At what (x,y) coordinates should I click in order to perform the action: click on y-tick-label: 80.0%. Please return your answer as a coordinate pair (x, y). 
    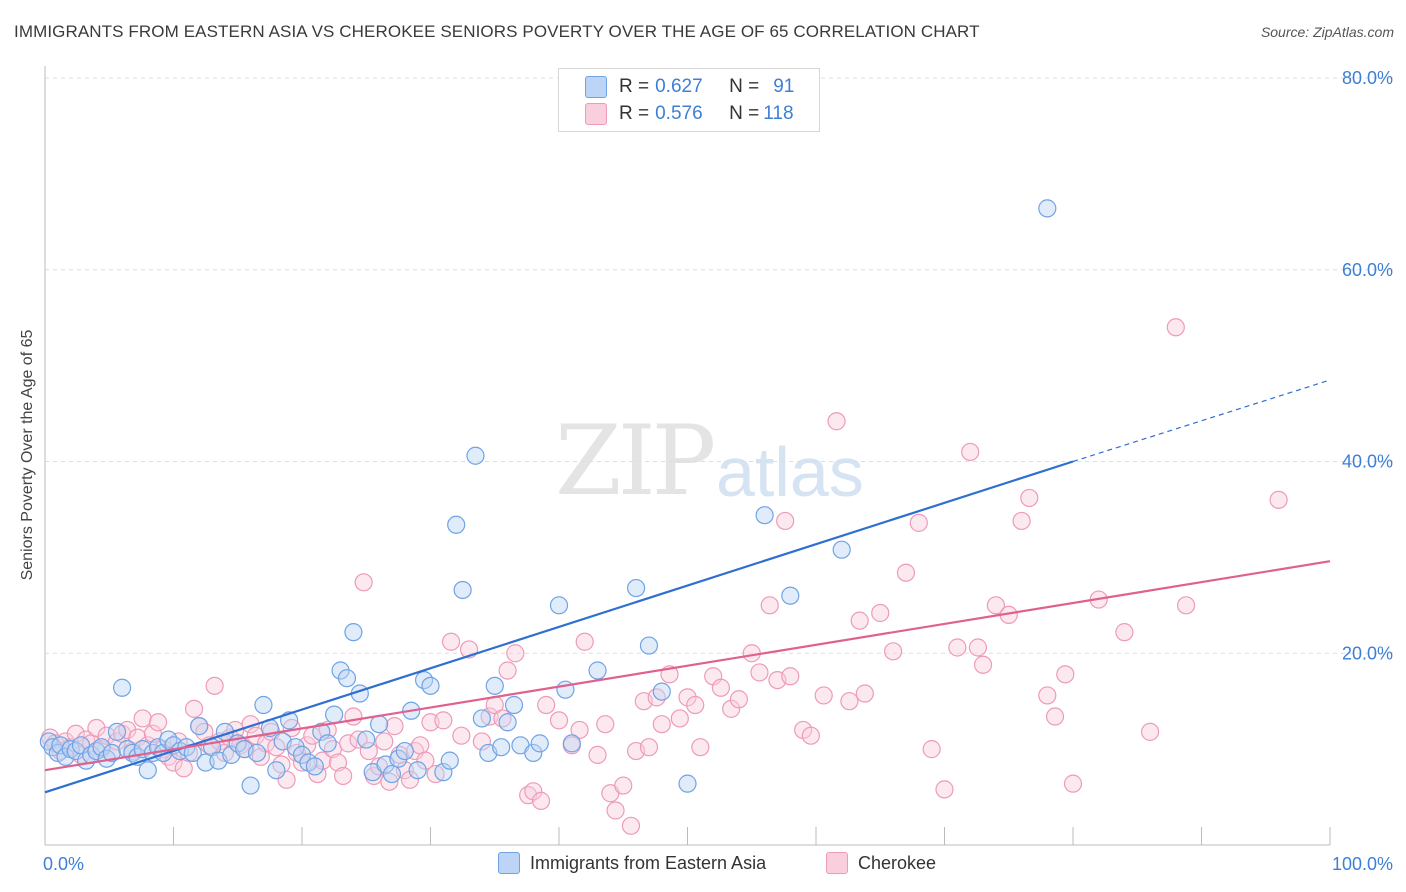
    Looking at the image, I should click on (1367, 78).